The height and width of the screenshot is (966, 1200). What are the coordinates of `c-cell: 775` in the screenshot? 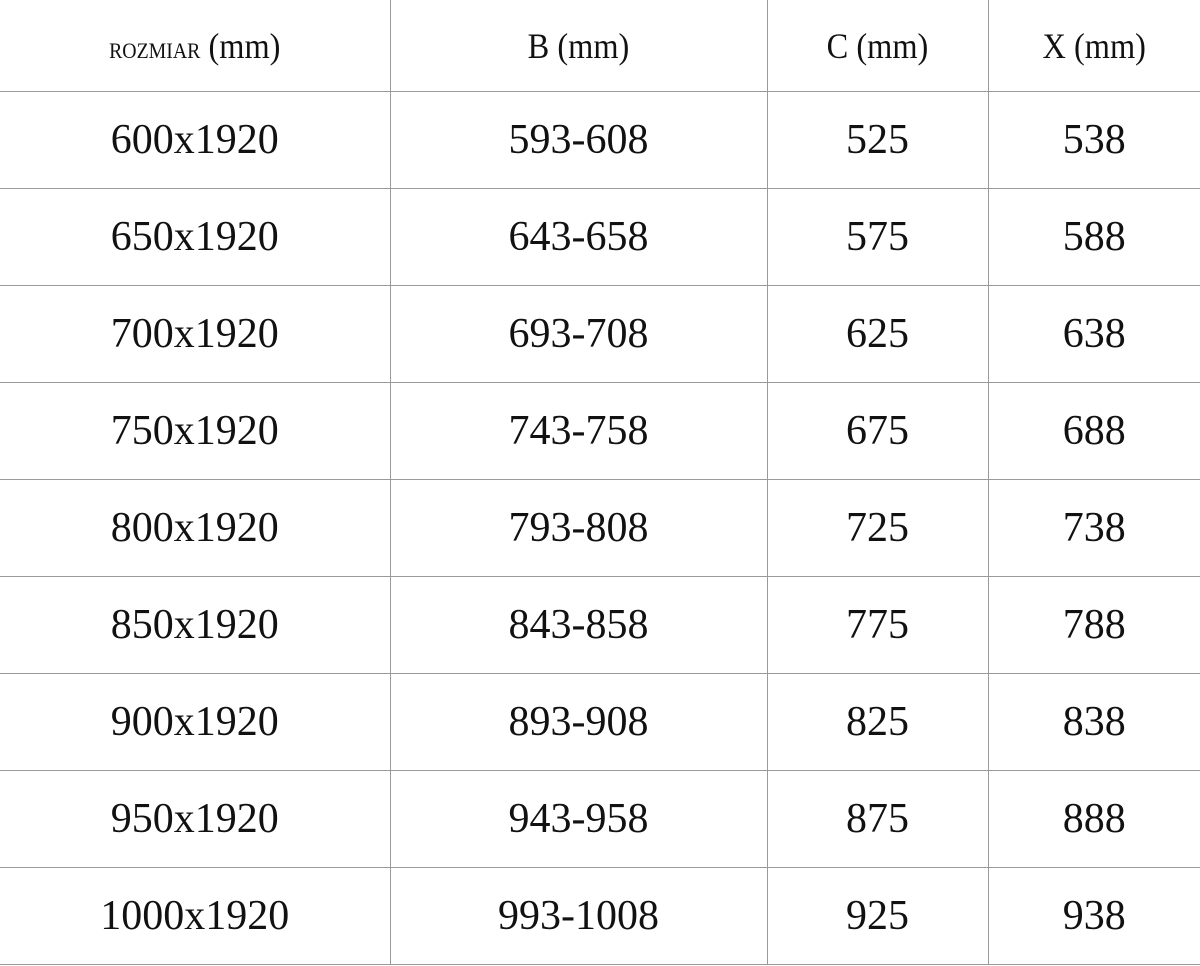 It's located at (877, 625).